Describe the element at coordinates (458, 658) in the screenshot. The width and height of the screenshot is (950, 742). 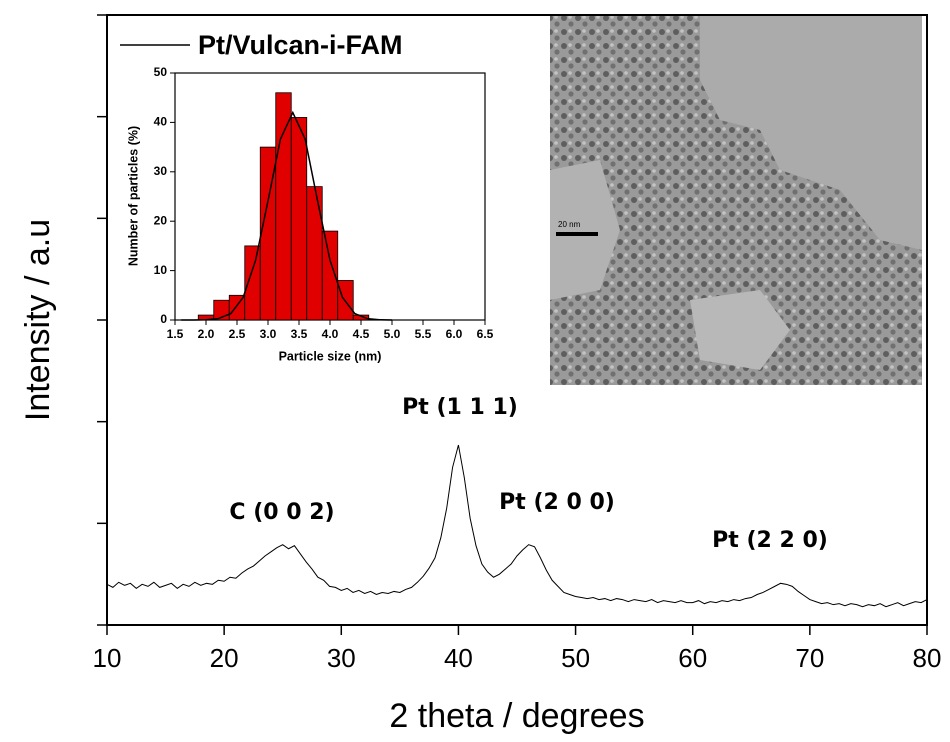
I see `x-tick-label: 40` at that location.